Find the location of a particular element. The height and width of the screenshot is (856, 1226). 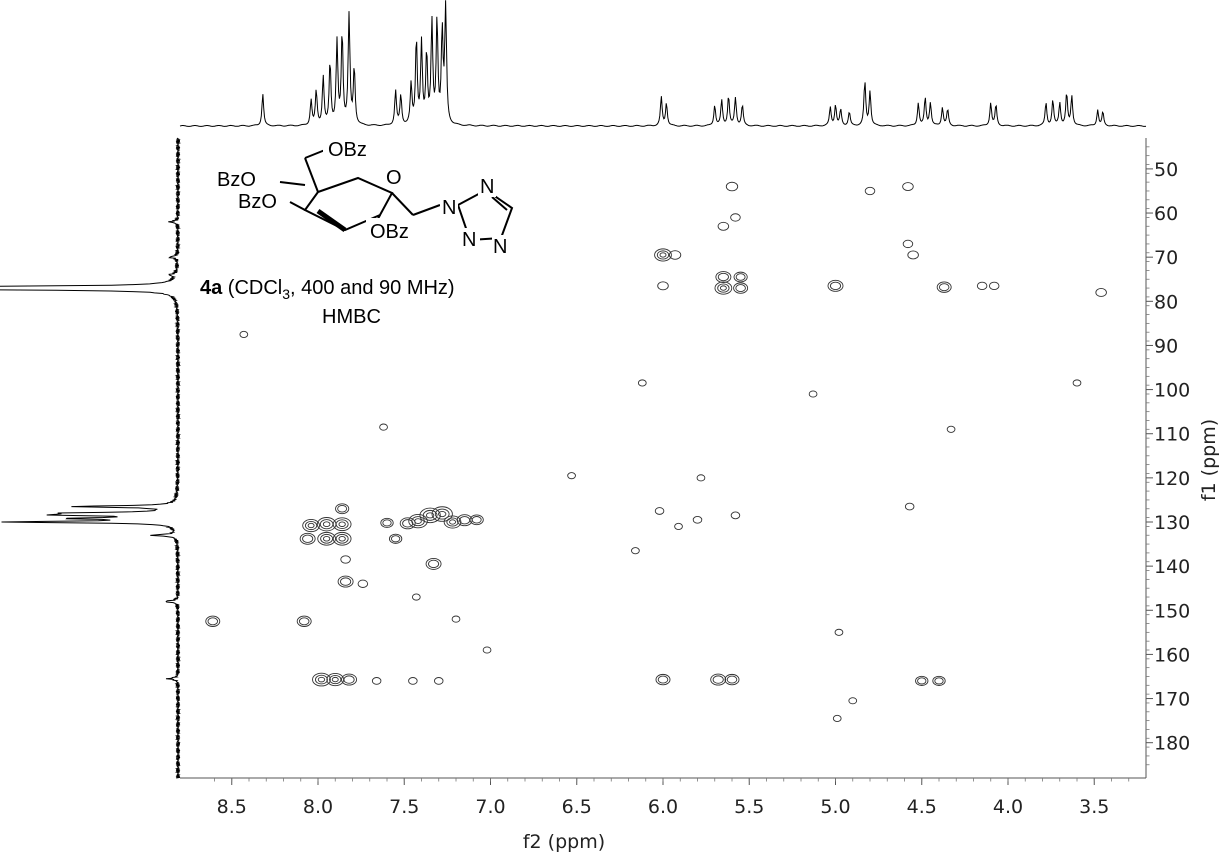

x-tick-label: 8.5 is located at coordinates (232, 807).